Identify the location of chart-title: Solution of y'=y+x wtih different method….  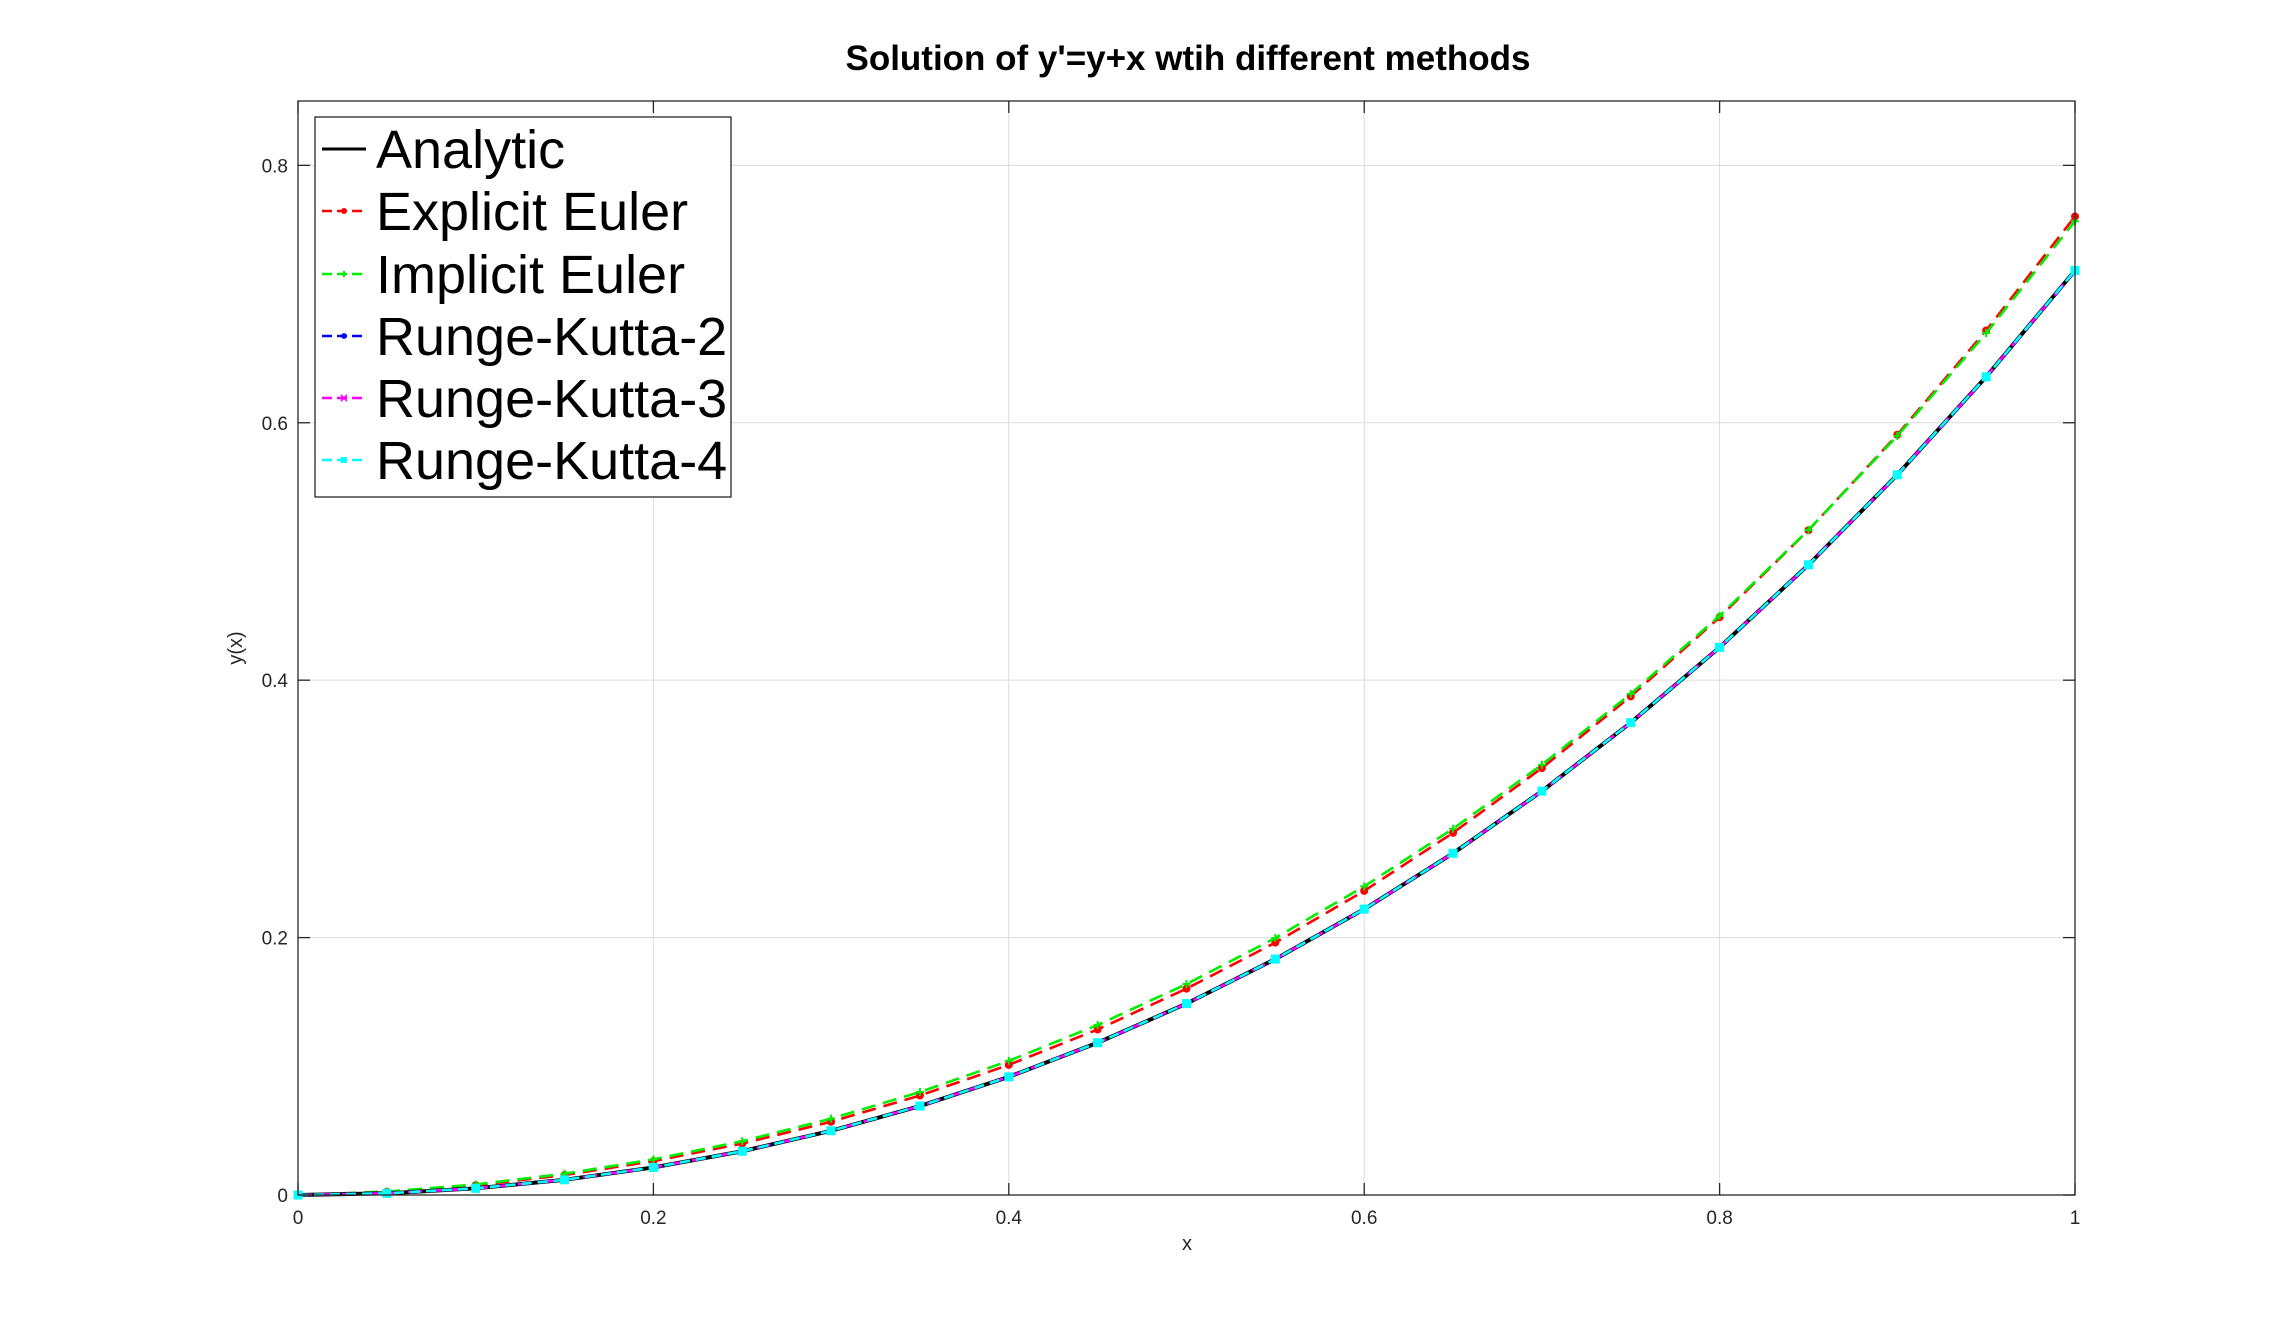
(1187, 58).